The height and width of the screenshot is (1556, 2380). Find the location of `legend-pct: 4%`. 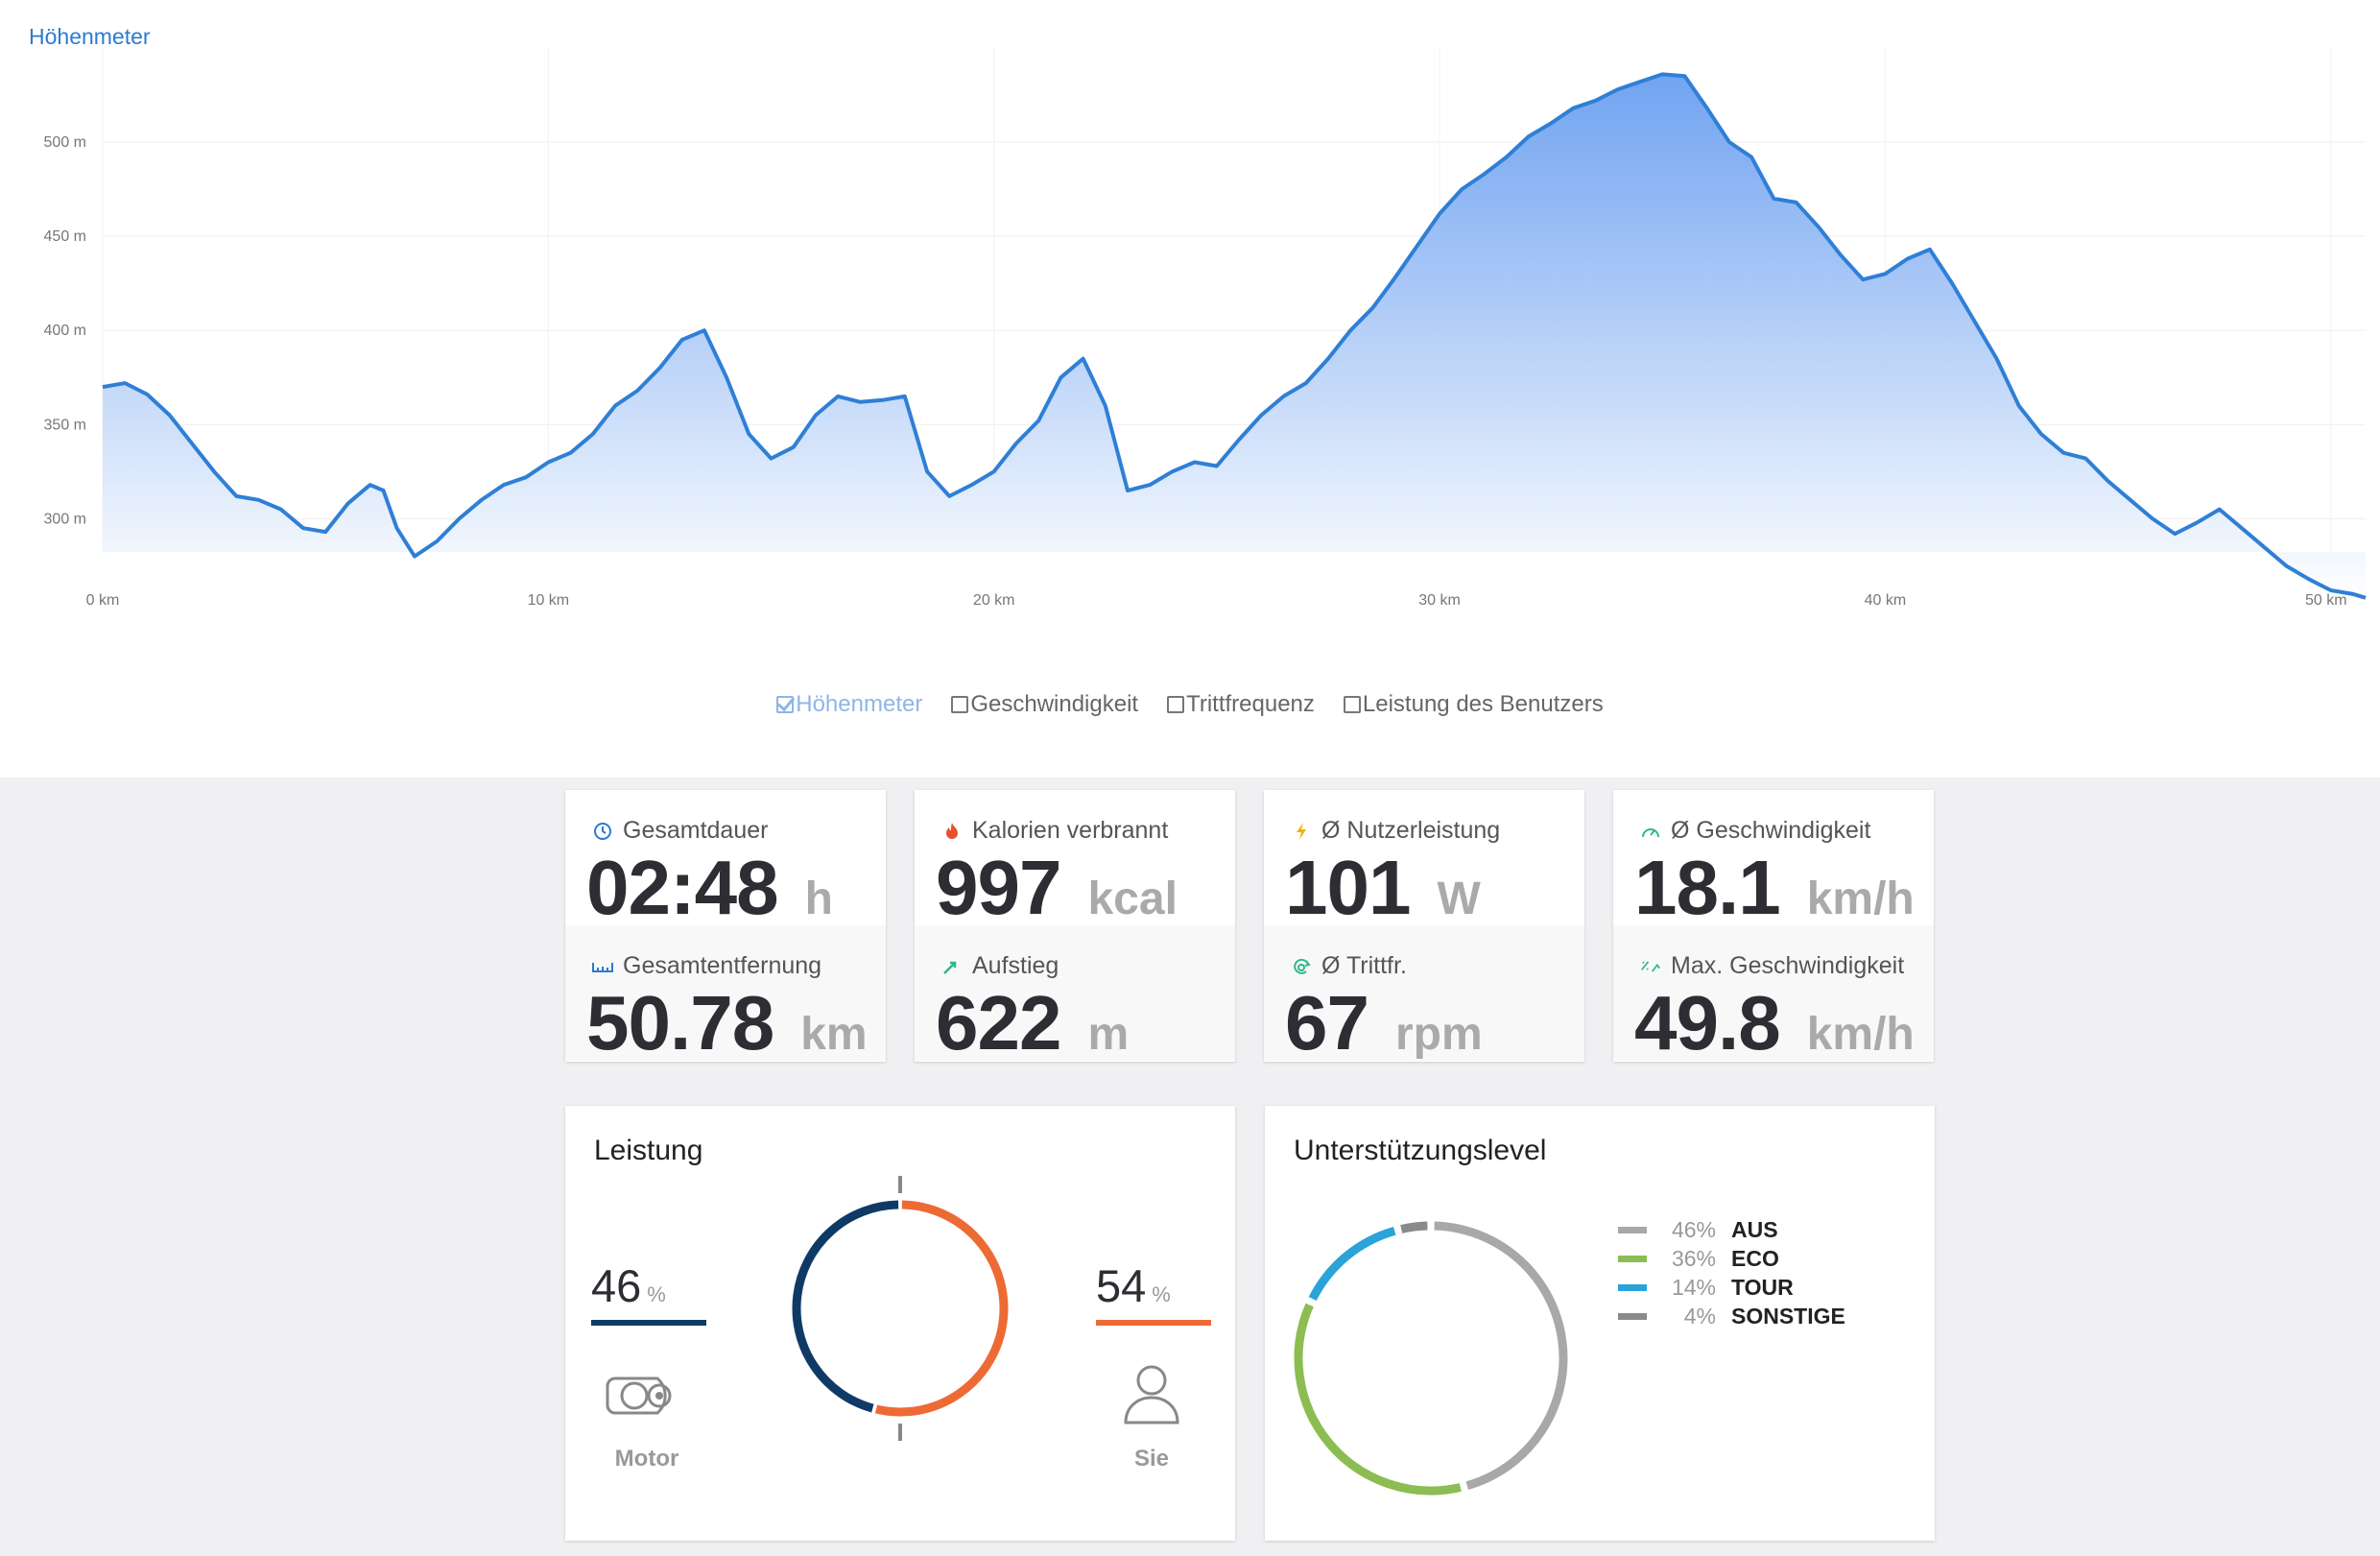

legend-pct: 4% is located at coordinates (1700, 1316).